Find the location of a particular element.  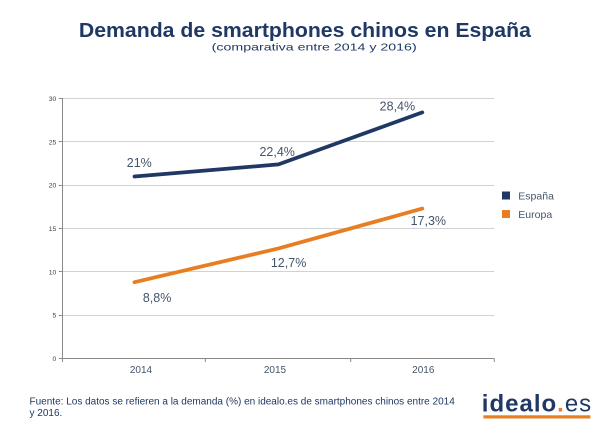

svg-text:(comparativa entre 2014 y 2016: (comparativa entre 2014 y 2016) is located at coordinates (314, 48).